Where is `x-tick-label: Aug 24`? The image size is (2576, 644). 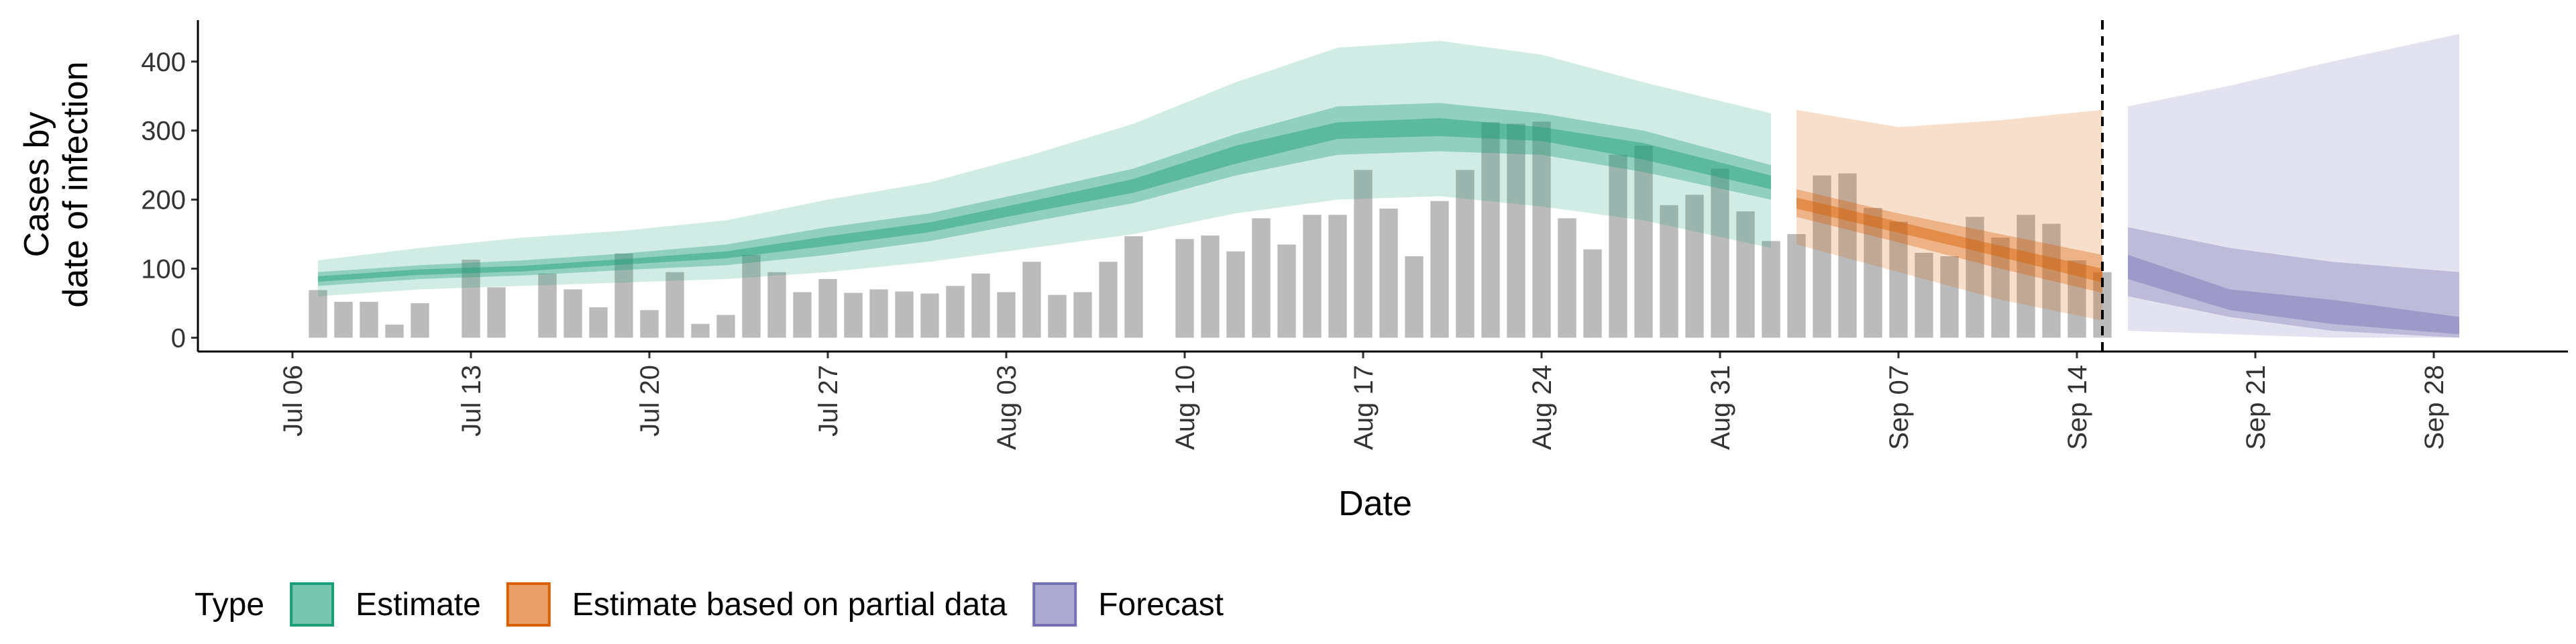 x-tick-label: Aug 24 is located at coordinates (1542, 407).